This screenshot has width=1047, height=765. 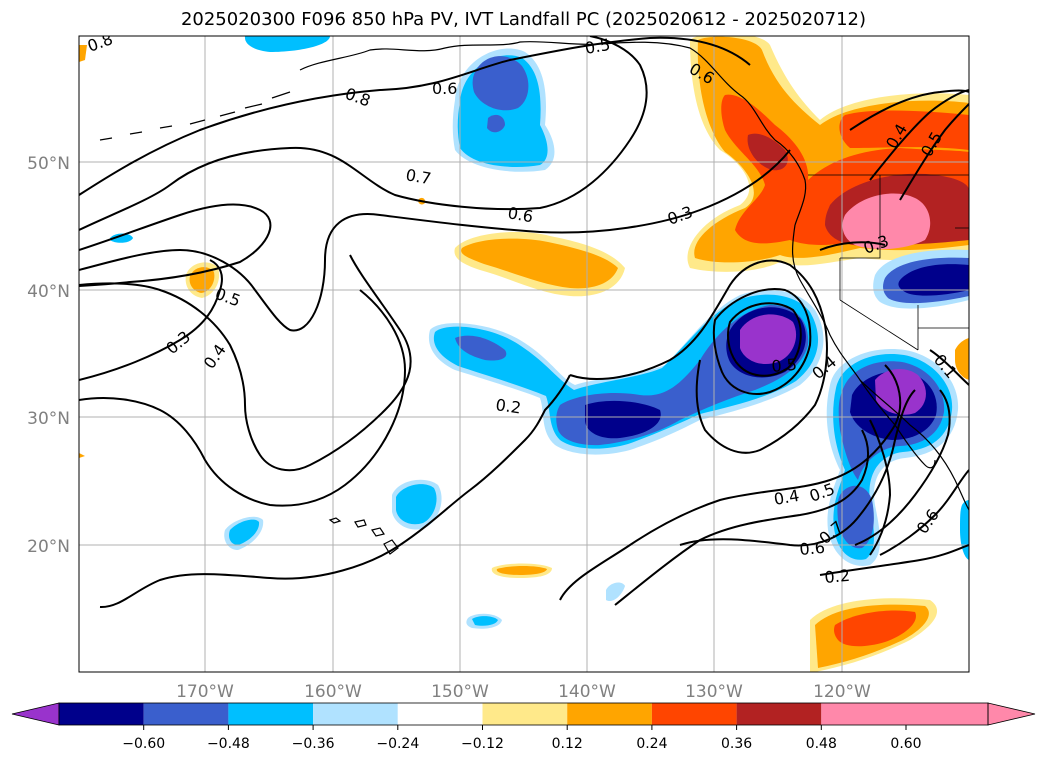 I want to click on blue-region-north-small, so click(x=496, y=123).